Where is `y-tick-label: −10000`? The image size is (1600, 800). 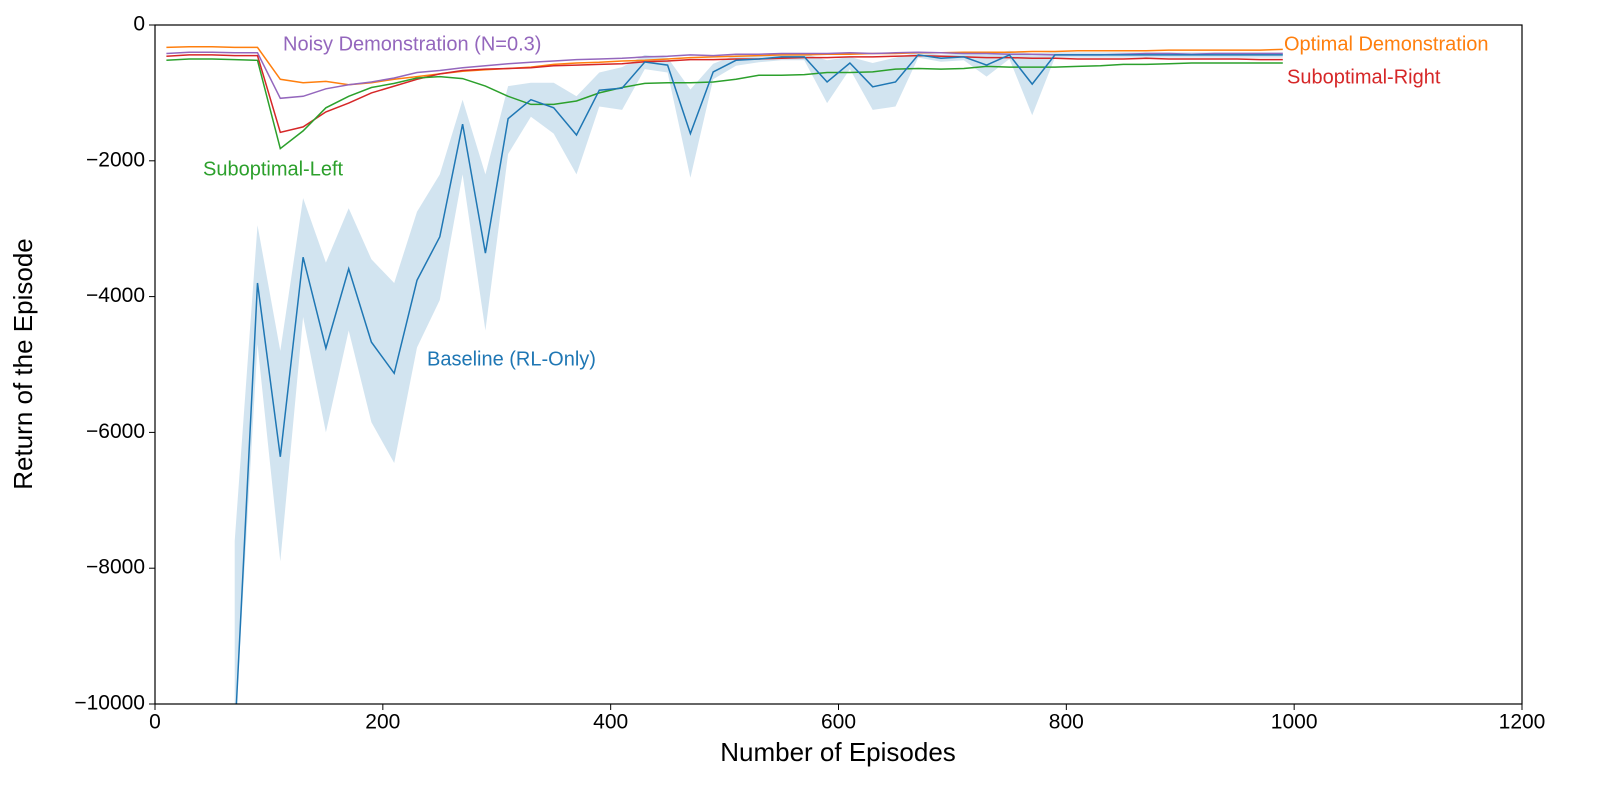
y-tick-label: −10000 is located at coordinates (109, 703).